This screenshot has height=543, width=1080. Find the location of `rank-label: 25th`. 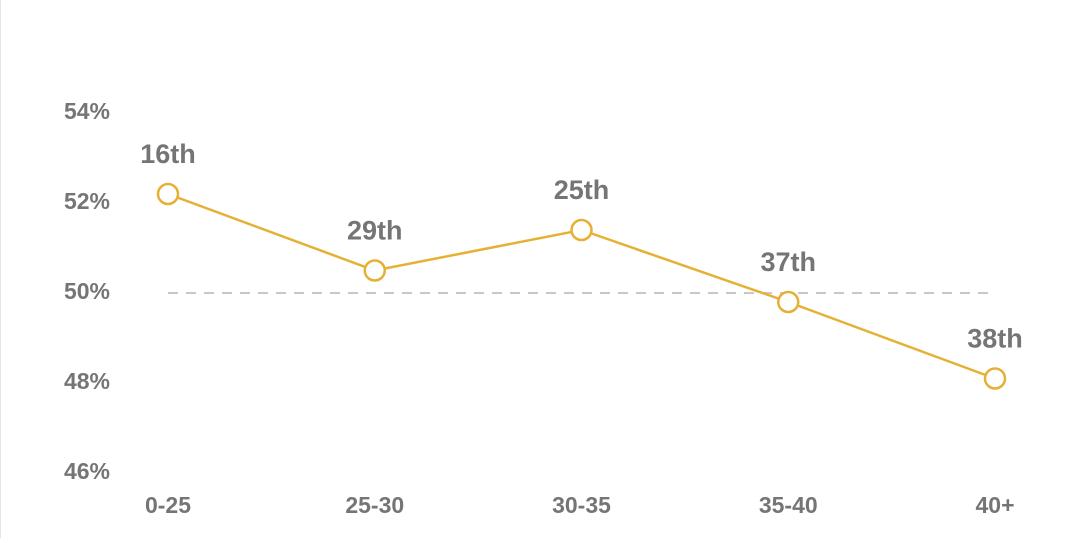

rank-label: 25th is located at coordinates (582, 190).